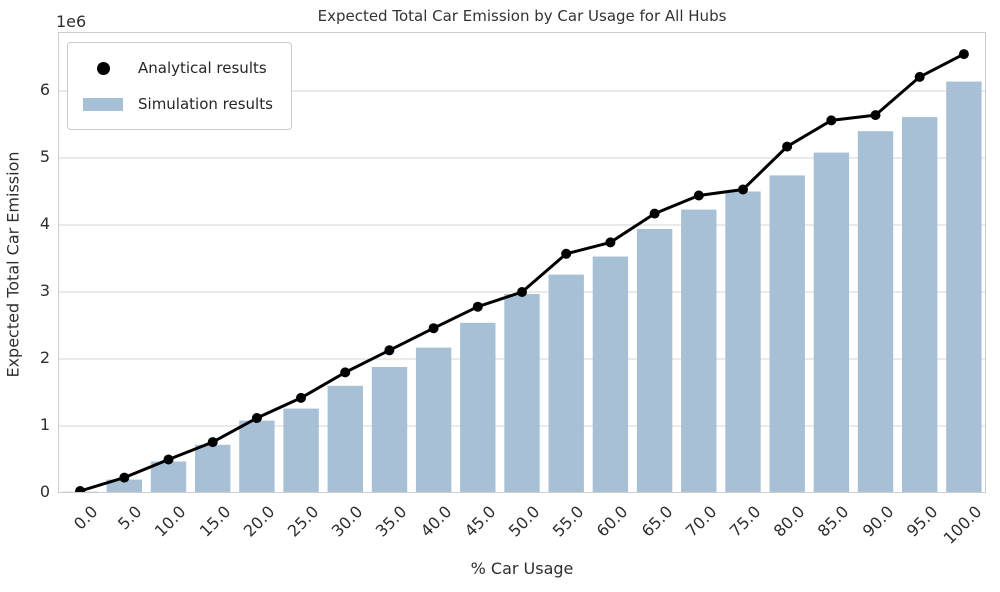  What do you see at coordinates (103, 68) in the screenshot?
I see `filled-circle-icon` at bounding box center [103, 68].